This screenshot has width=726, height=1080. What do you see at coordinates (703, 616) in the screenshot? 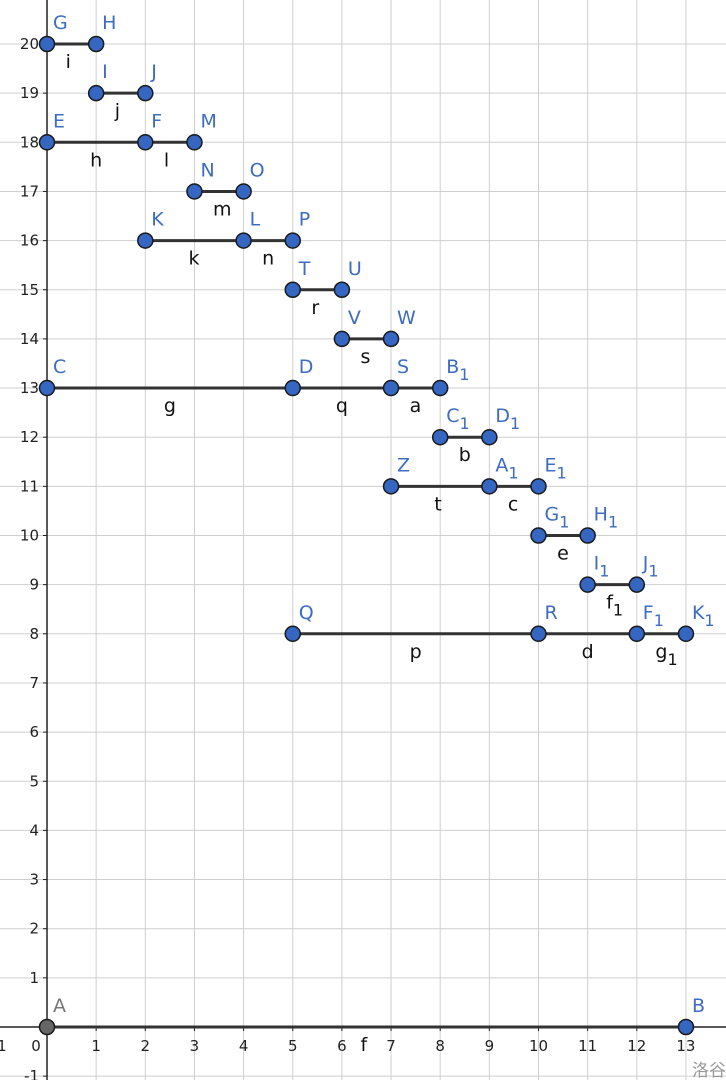
I see `point-label-K1: K1` at bounding box center [703, 616].